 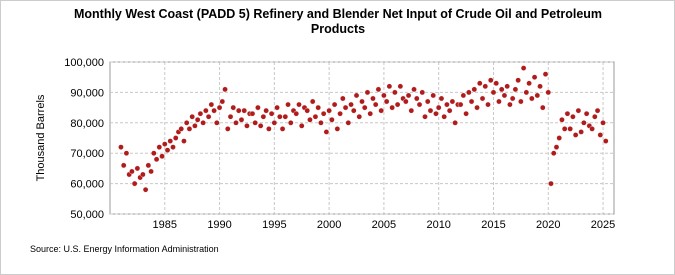 What do you see at coordinates (84, 63) in the screenshot?
I see `y-tick-label: 100,000` at bounding box center [84, 63].